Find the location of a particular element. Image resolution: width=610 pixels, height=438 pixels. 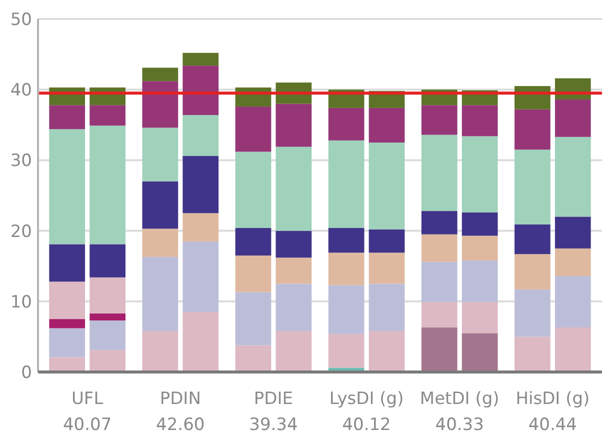

text: HisDI (g) 40.44 is located at coordinates (553, 412).